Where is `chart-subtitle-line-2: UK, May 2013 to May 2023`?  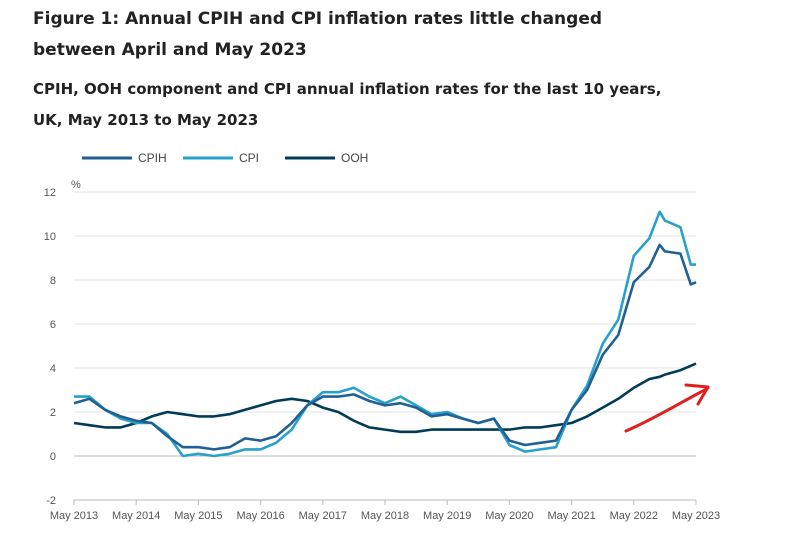
chart-subtitle-line-2: UK, May 2013 to May 2023 is located at coordinates (146, 120).